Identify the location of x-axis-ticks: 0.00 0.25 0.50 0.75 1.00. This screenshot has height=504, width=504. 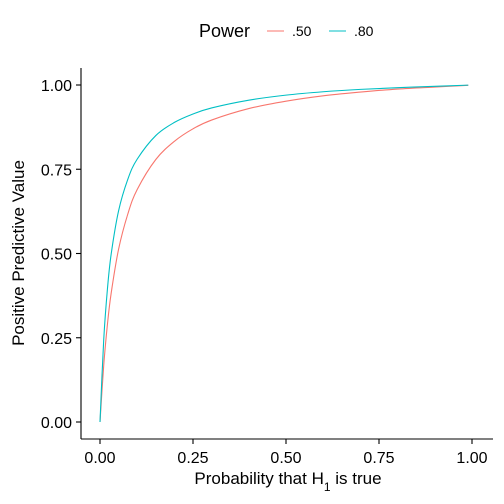
(286, 453).